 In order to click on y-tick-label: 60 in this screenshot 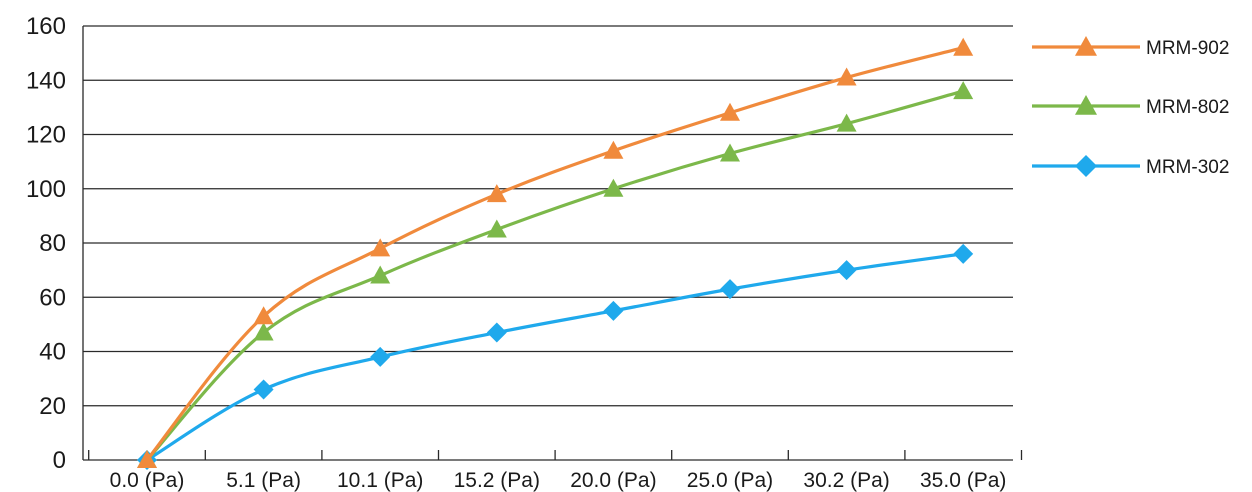, I will do `click(52, 297)`.